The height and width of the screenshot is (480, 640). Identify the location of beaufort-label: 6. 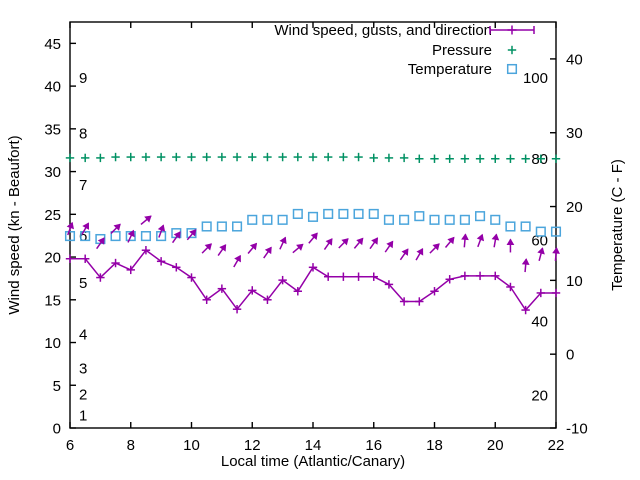
(83, 236).